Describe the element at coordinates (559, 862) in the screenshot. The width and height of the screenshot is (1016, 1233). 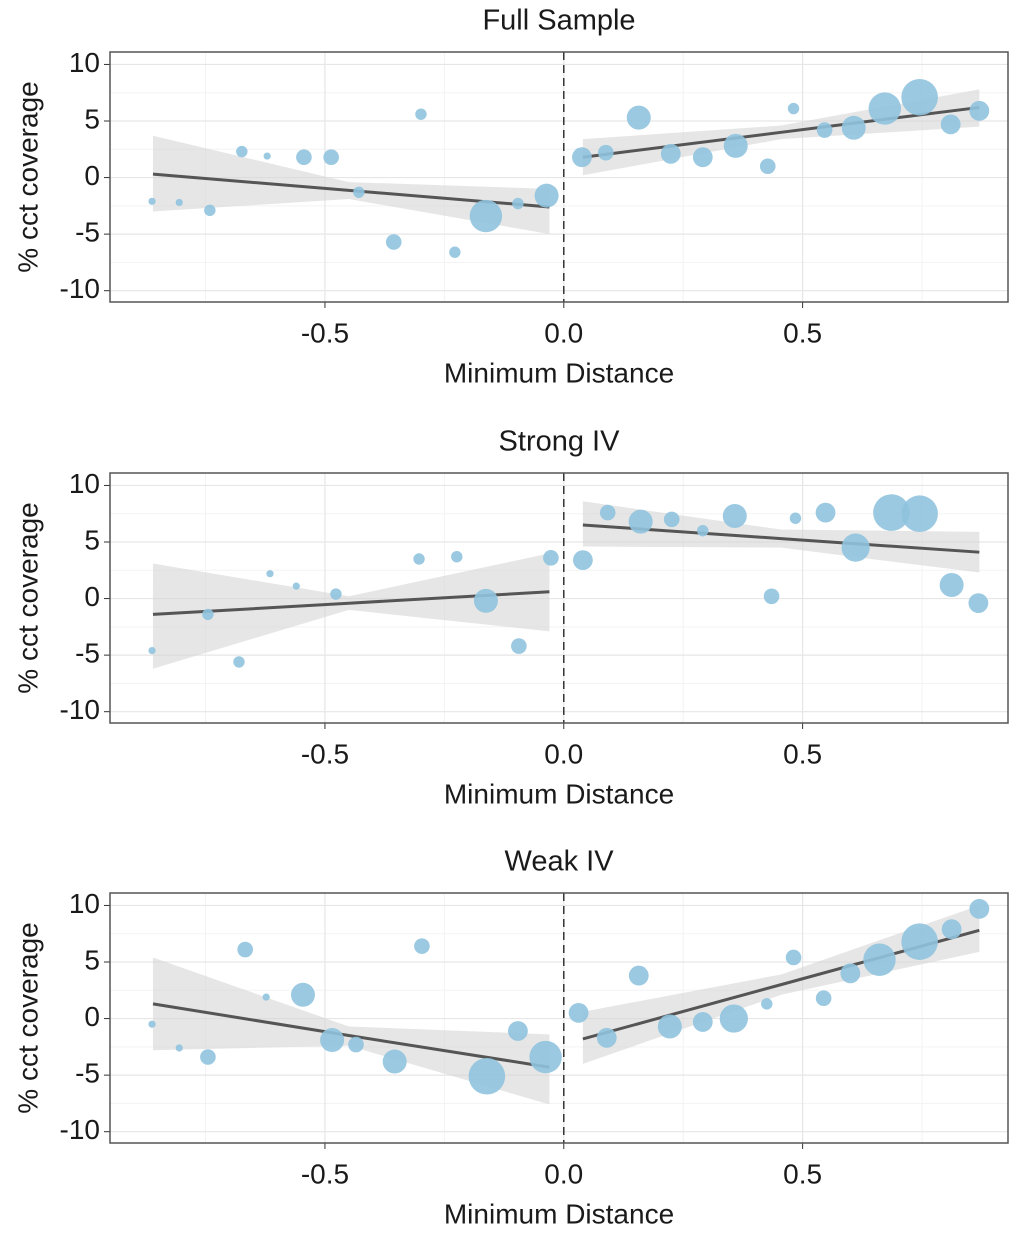
I see `chart-title: Weak IV` at that location.